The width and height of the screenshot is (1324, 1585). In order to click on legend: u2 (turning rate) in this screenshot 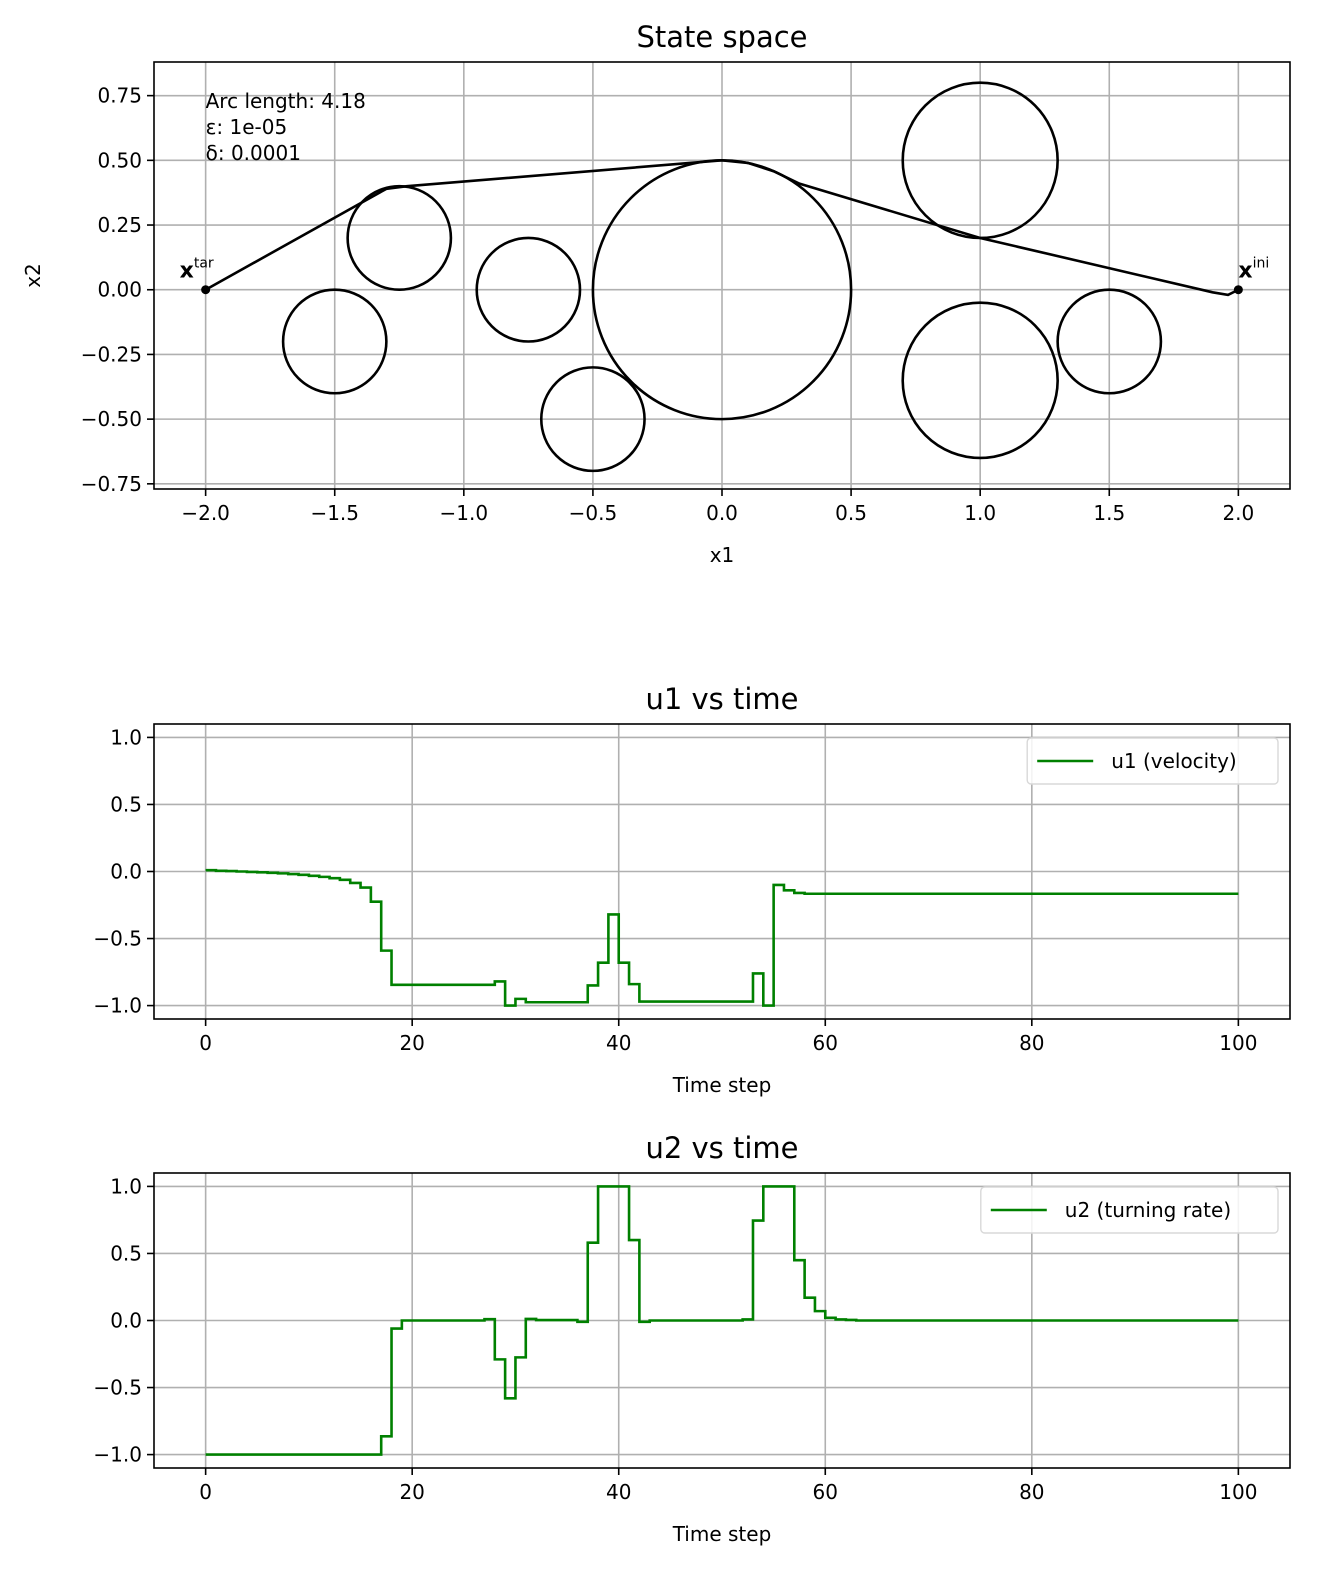, I will do `click(1129, 1210)`.